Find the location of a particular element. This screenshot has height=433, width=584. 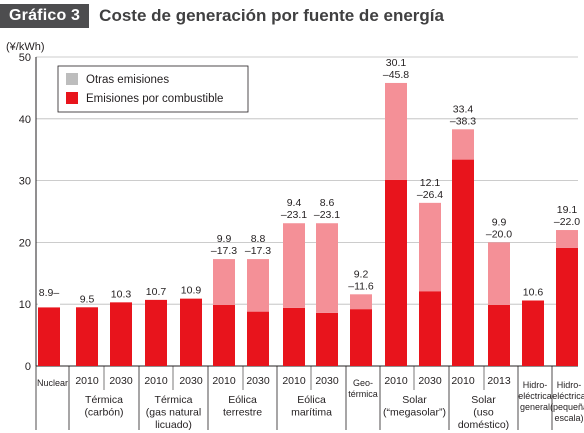

category-label: doméstico) is located at coordinates (483, 425).